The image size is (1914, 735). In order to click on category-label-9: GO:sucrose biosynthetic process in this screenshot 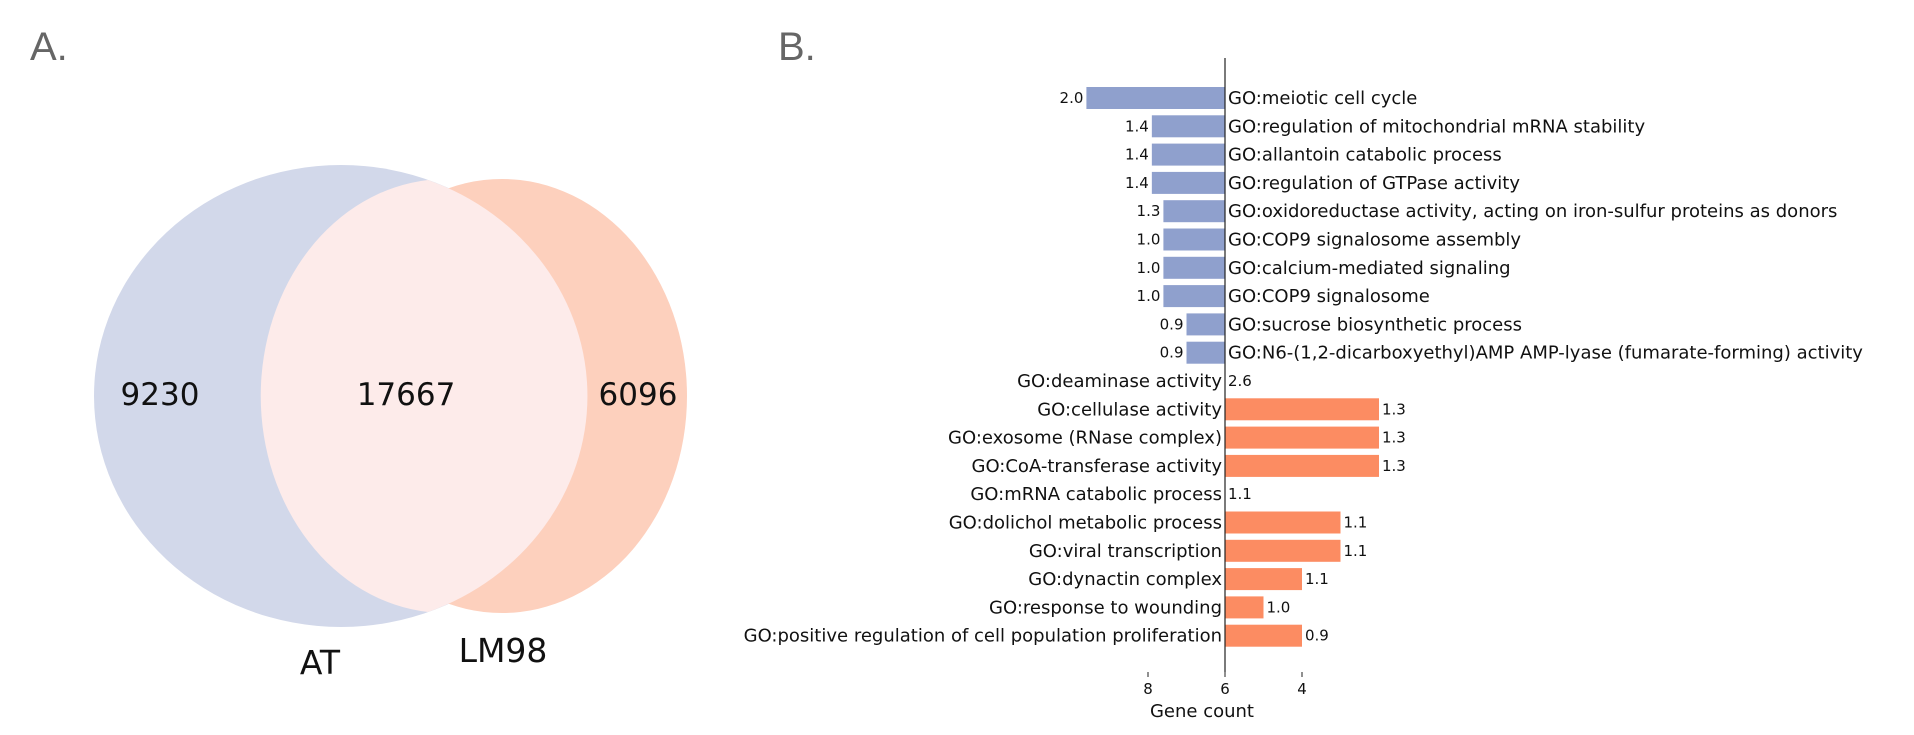, I will do `click(1375, 324)`.